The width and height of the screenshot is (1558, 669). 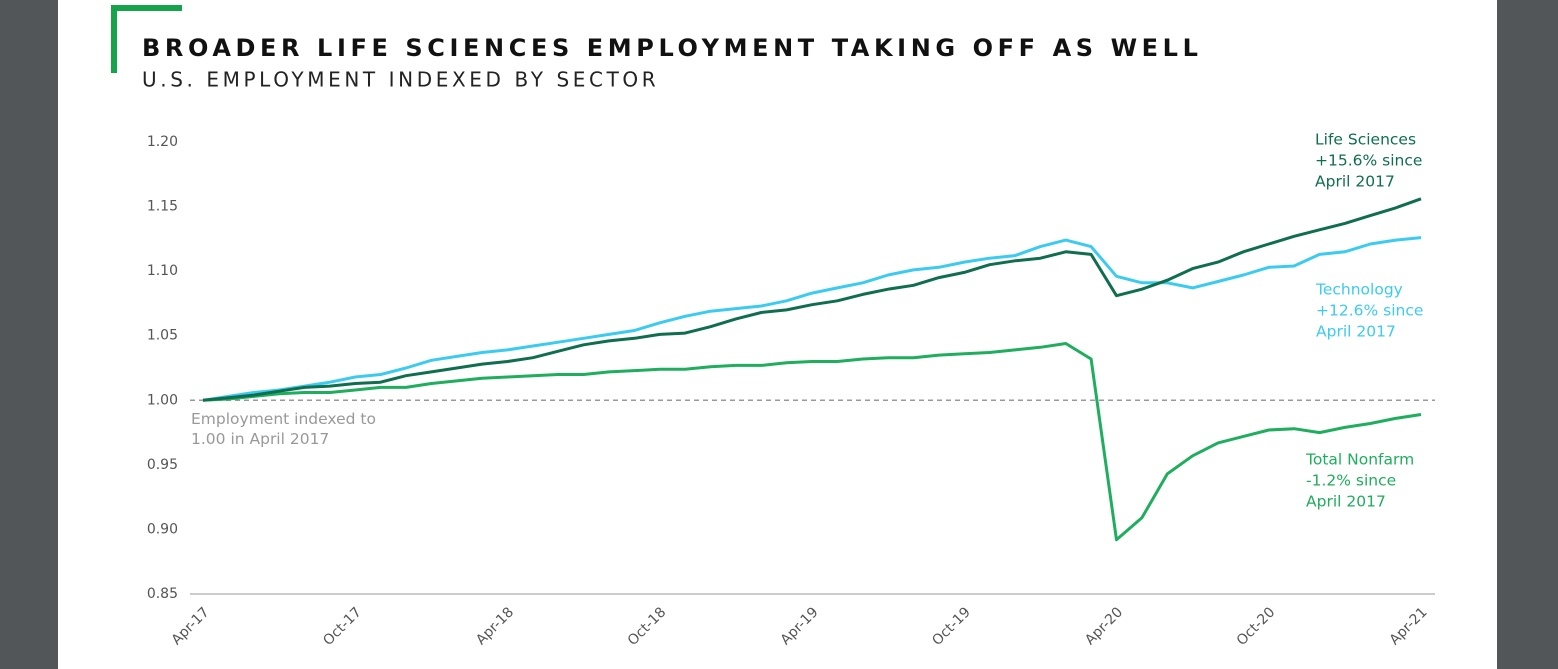 I want to click on reference-label: 1.00 in April 2017, so click(x=260, y=439).